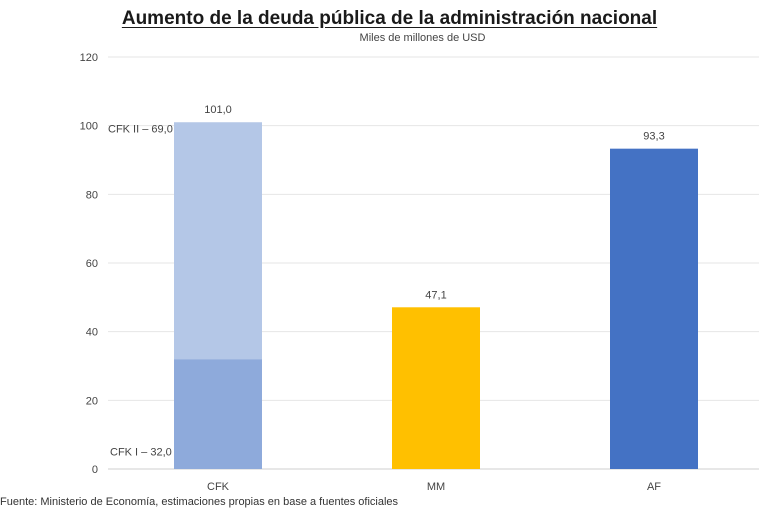 Image resolution: width=779 pixels, height=509 pixels. I want to click on chart-subtitle: Miles de millones de USD, so click(422, 38).